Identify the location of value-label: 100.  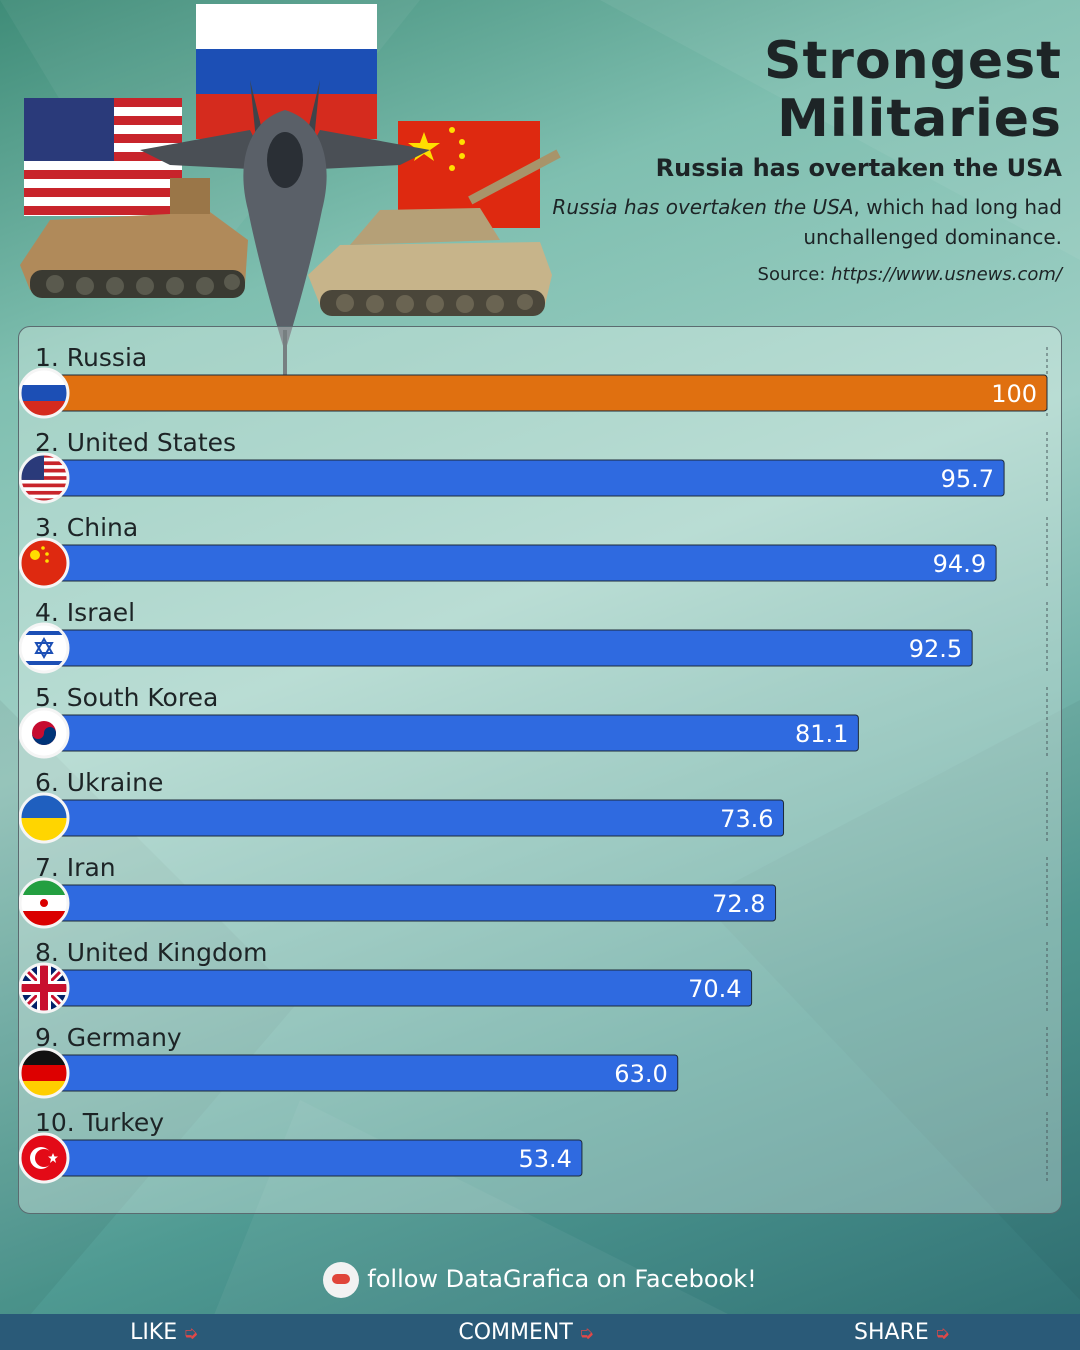
(1014, 394).